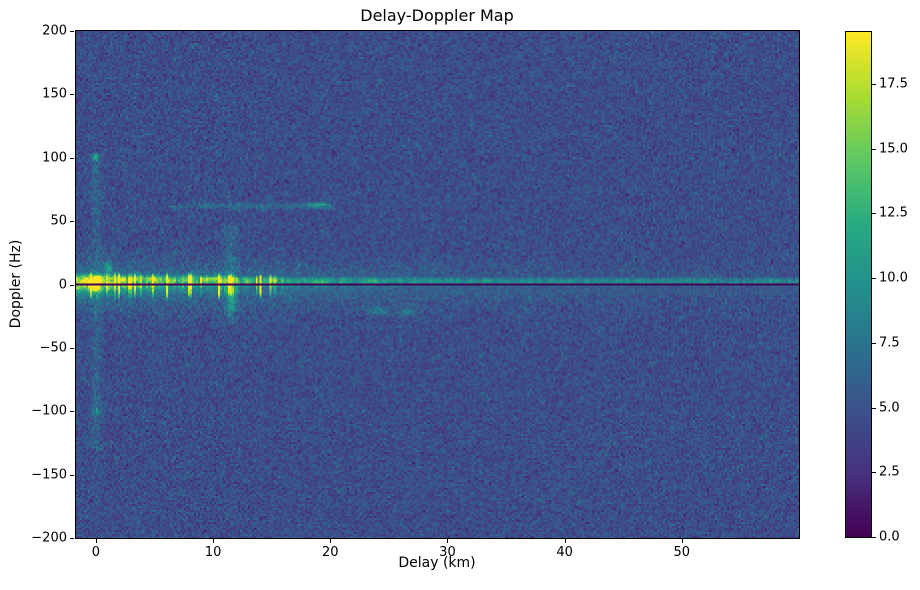 The height and width of the screenshot is (590, 920). Describe the element at coordinates (54, 31) in the screenshot. I see `y-tick-label: 200` at that location.